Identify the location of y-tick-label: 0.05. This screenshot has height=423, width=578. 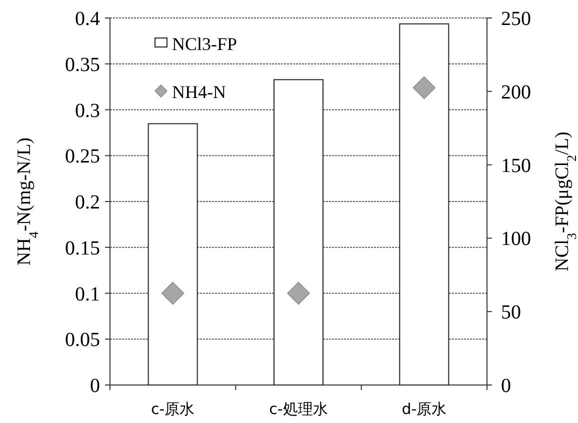
(82, 340).